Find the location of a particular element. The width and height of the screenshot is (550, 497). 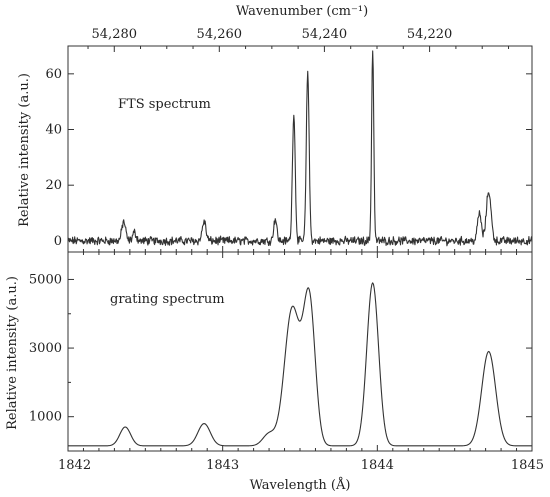

x-axis-label: Wavelength (Å) is located at coordinates (300, 485).